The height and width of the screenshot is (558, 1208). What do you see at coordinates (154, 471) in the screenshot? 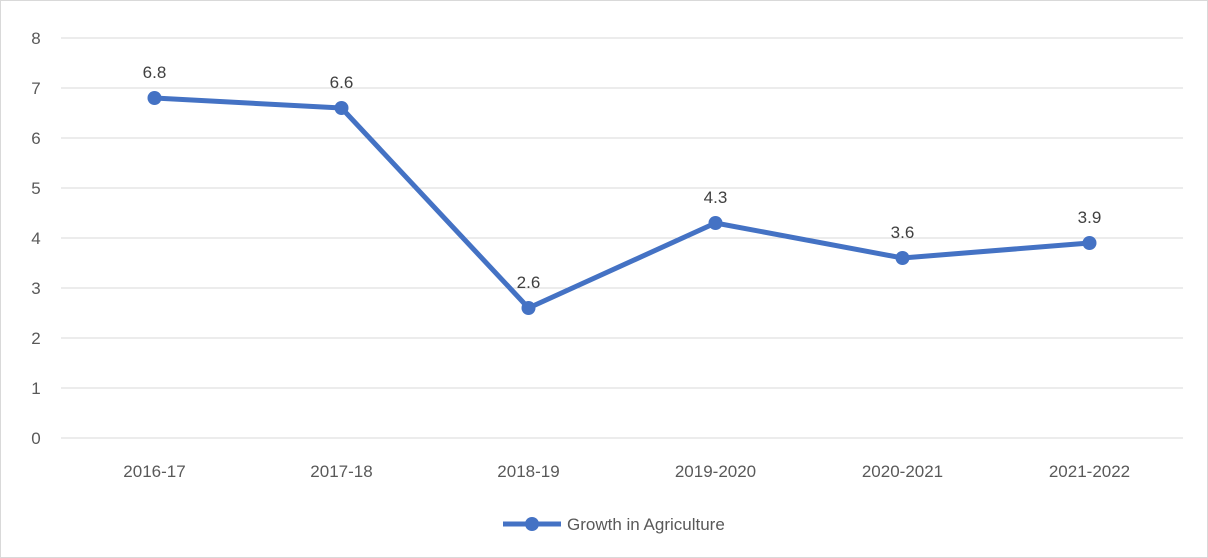
I see `x-tick-label: 2016-17` at bounding box center [154, 471].